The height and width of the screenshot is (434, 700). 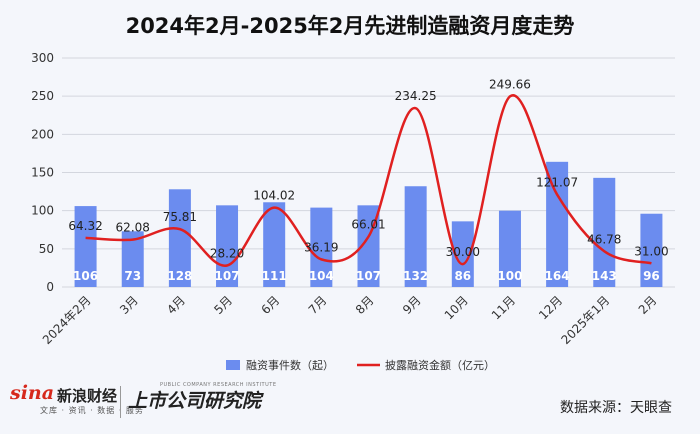 I want to click on bar-value-label: 143, so click(x=604, y=276).